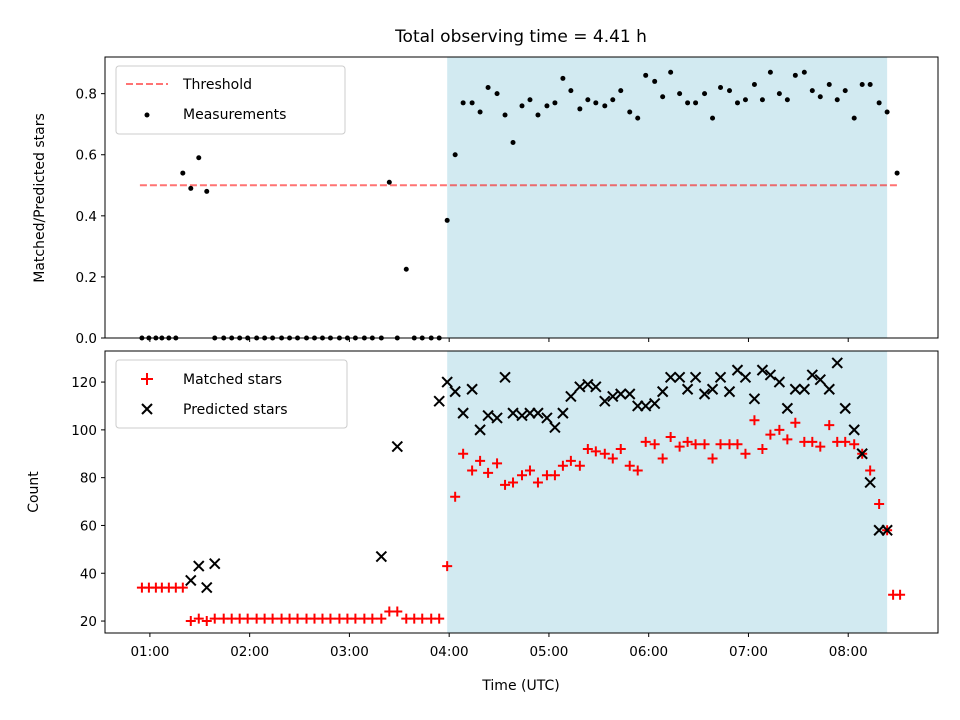 The image size is (960, 720). I want to click on legend-measurements-label: Measurements, so click(234, 115).